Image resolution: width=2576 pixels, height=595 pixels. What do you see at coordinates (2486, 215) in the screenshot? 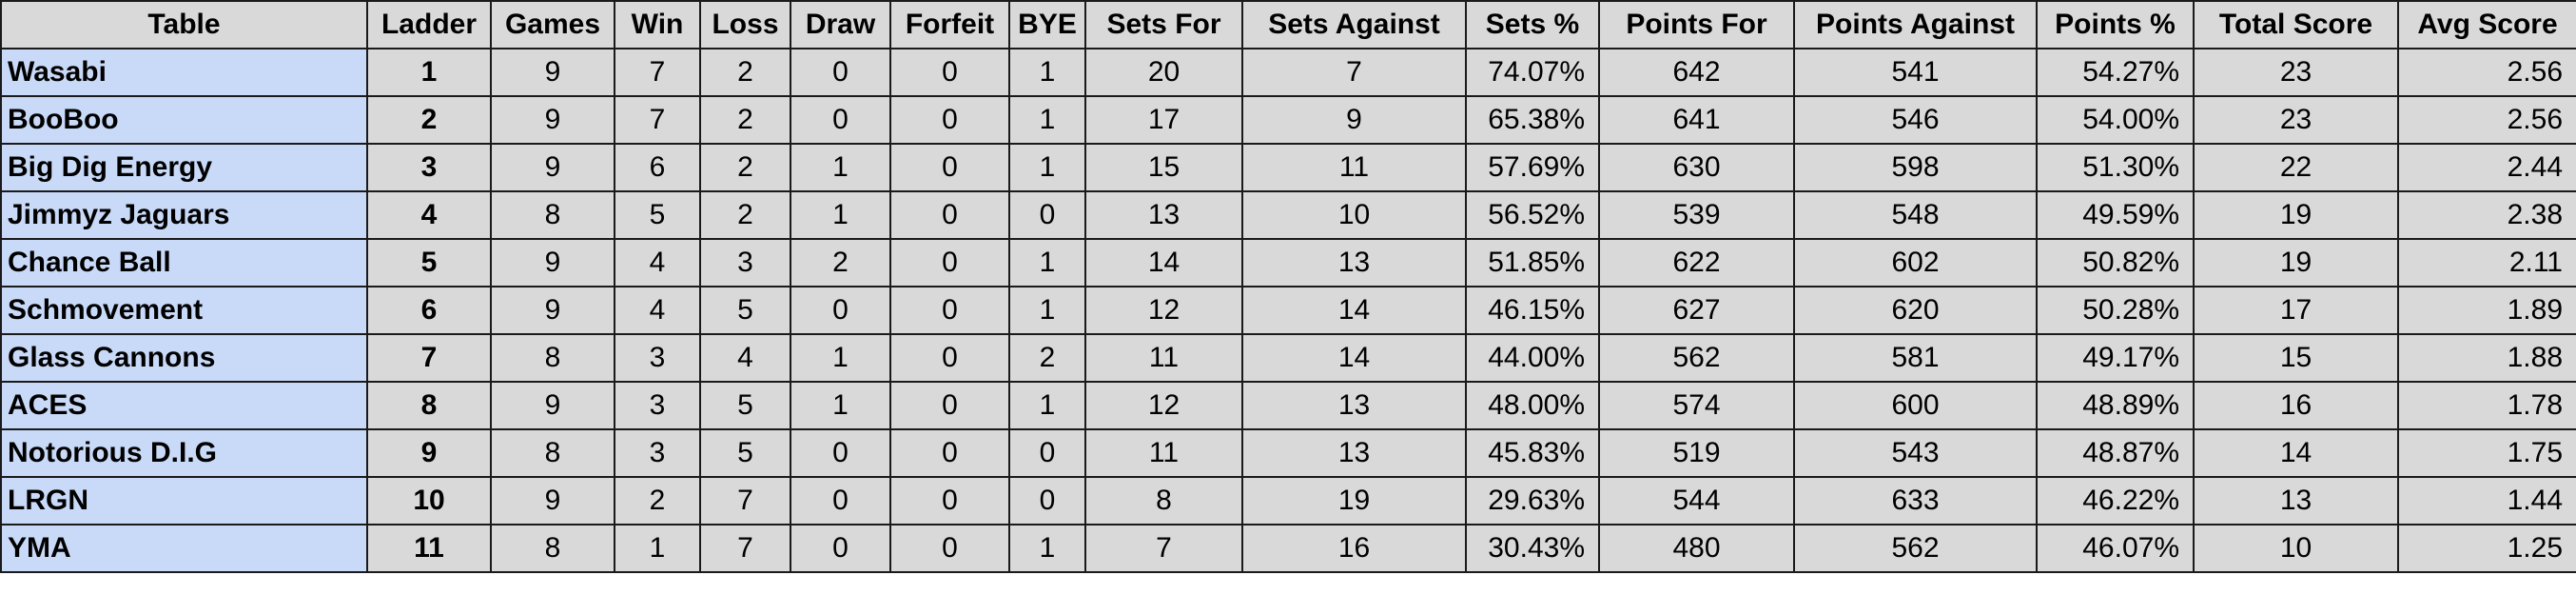
I see `table-cell: 2.38` at bounding box center [2486, 215].